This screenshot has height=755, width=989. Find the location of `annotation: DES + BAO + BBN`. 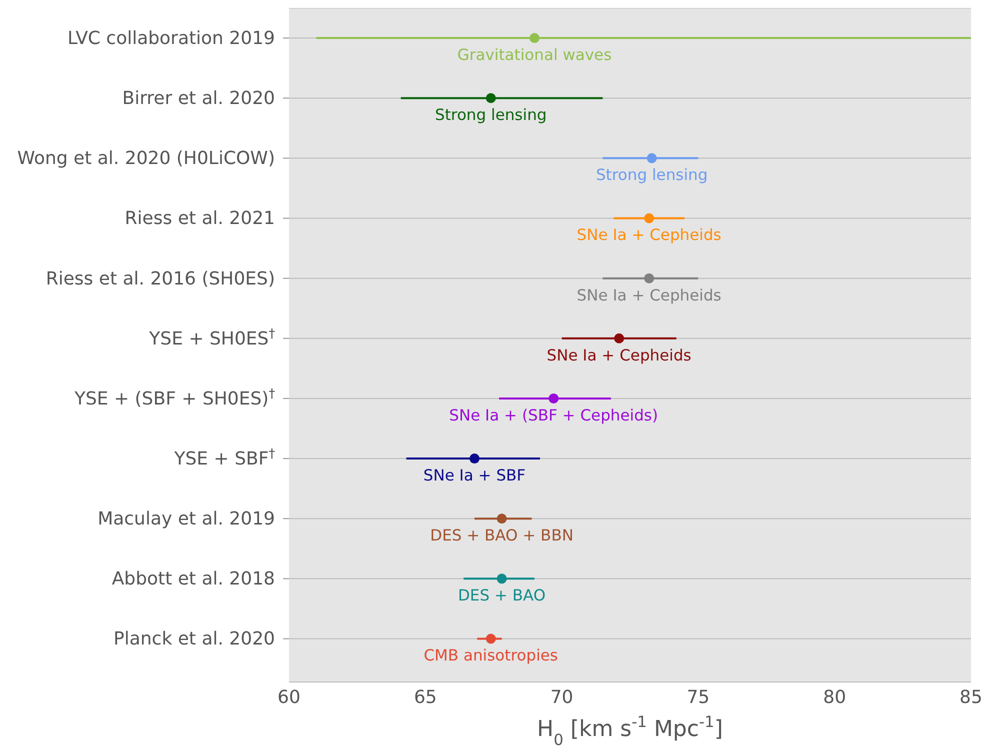

annotation: DES + BAO + BBN is located at coordinates (502, 535).